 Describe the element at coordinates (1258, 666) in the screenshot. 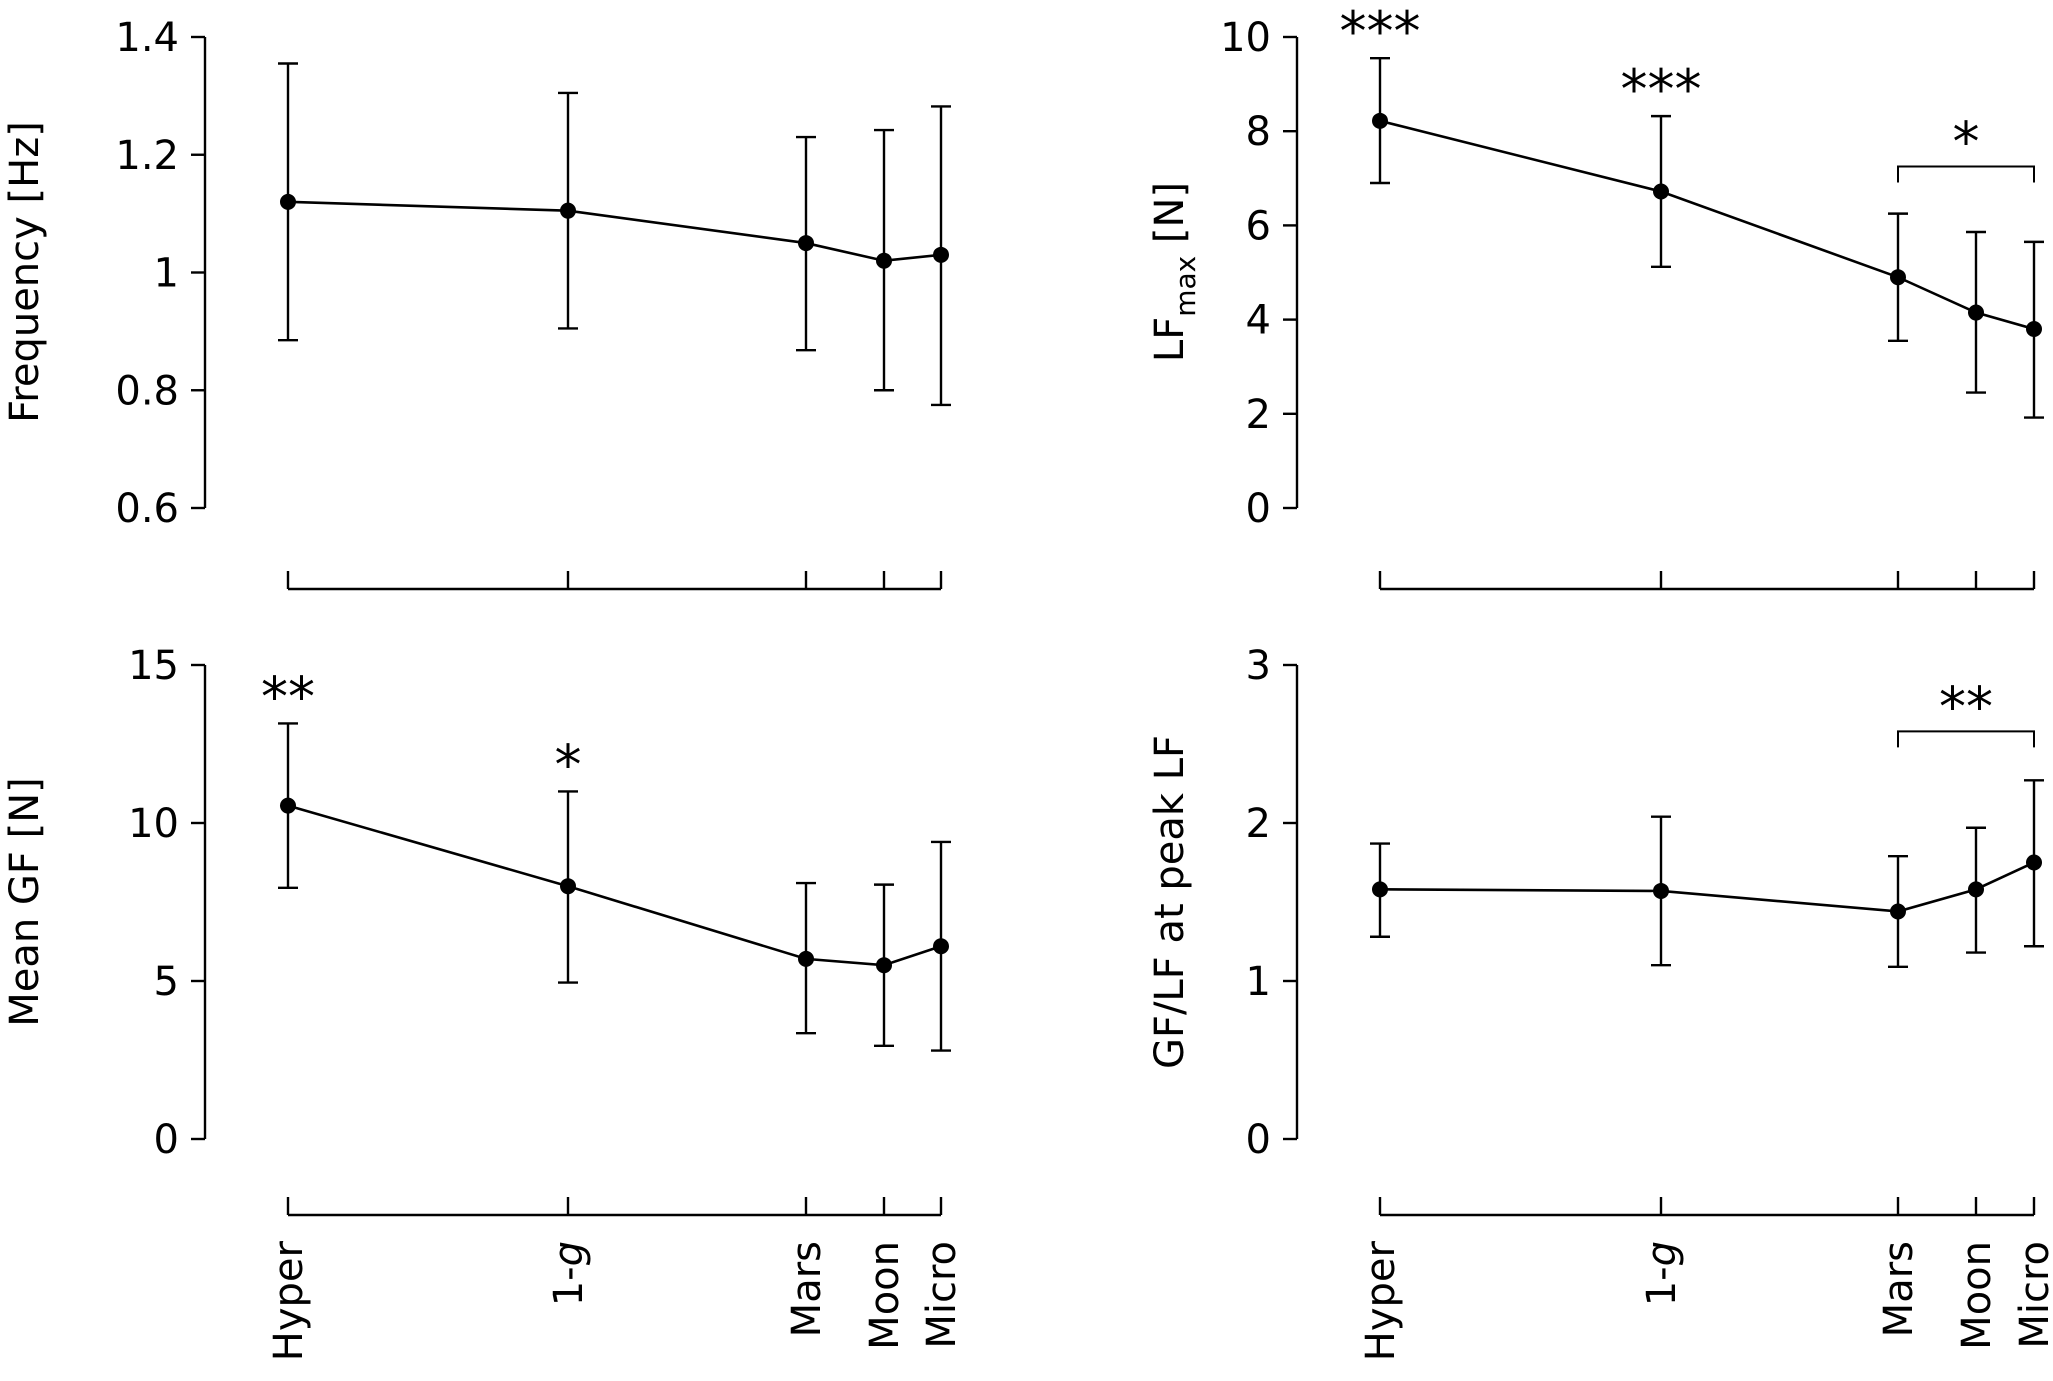

I see `y-tick-label: 3` at that location.